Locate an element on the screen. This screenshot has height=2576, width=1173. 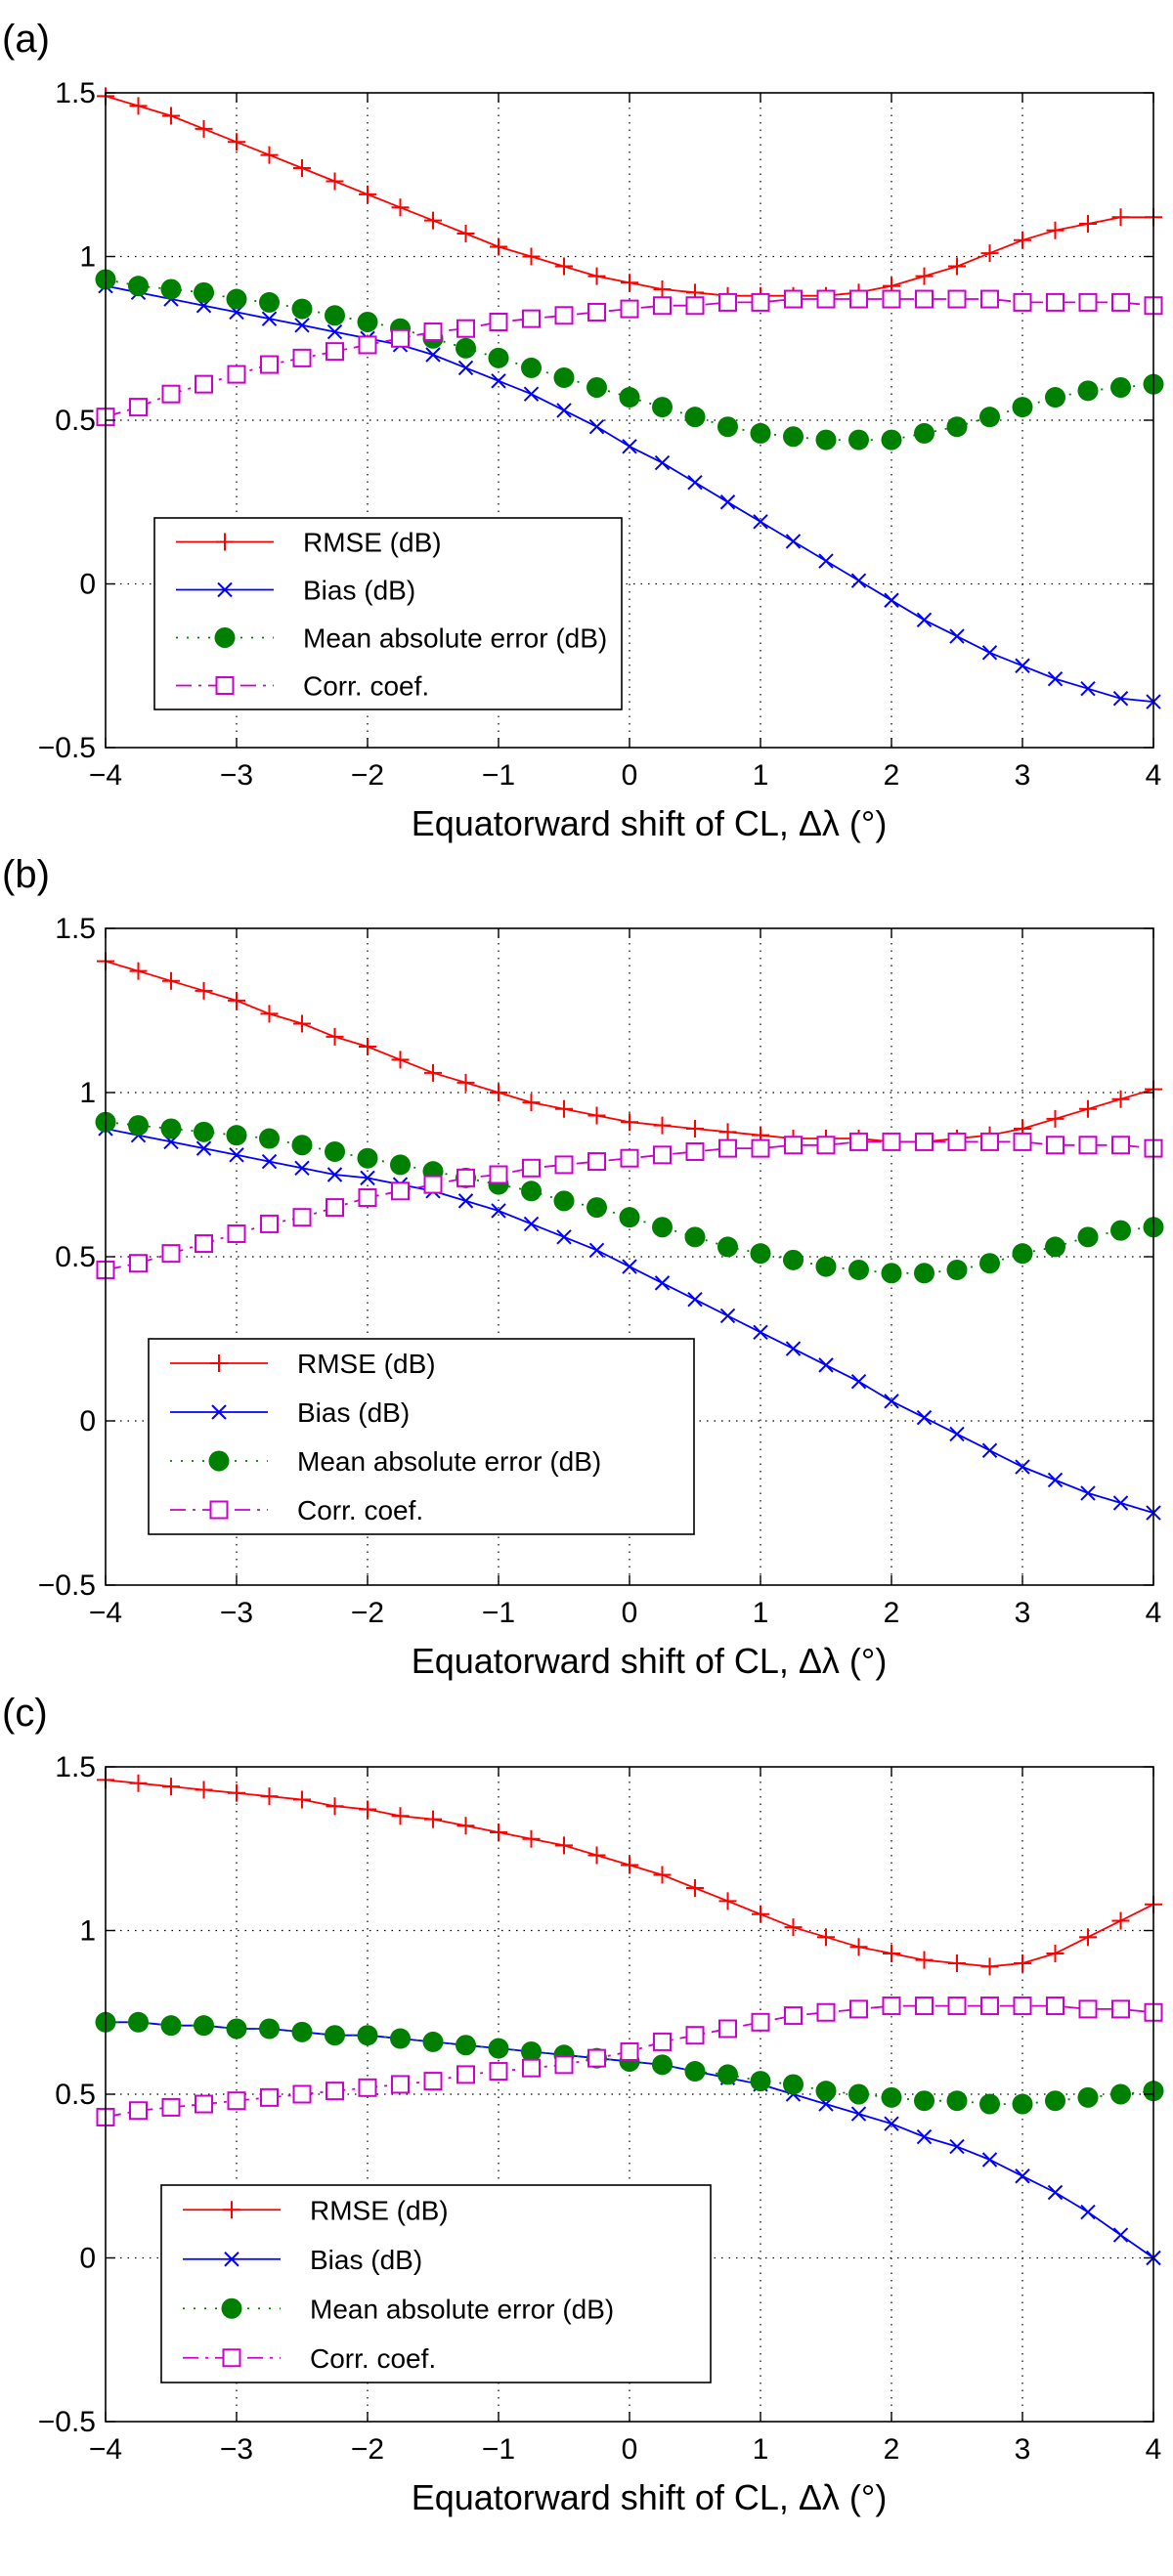
legend-label: RMSE (dB) is located at coordinates (372, 543).